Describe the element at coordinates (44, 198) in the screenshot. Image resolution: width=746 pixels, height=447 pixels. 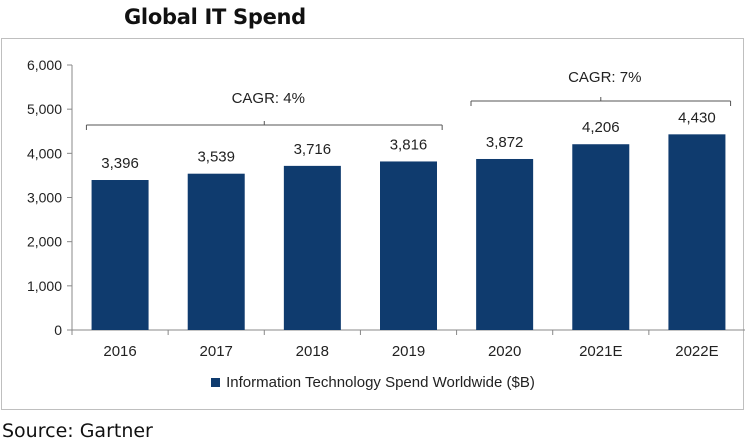
I see `y-tick-label: 3,000` at that location.